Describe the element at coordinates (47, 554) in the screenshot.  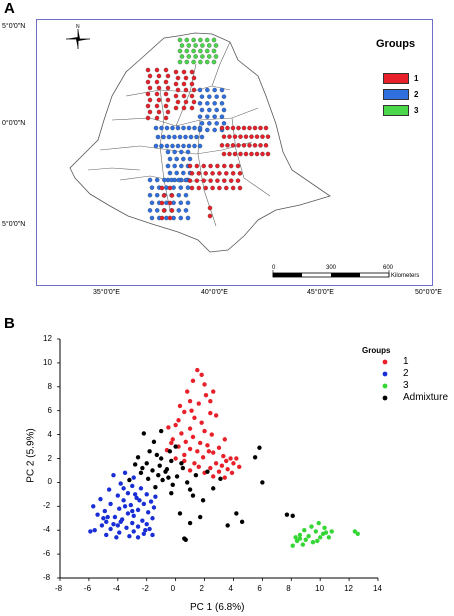
I see `y-tick-label: -6` at that location.